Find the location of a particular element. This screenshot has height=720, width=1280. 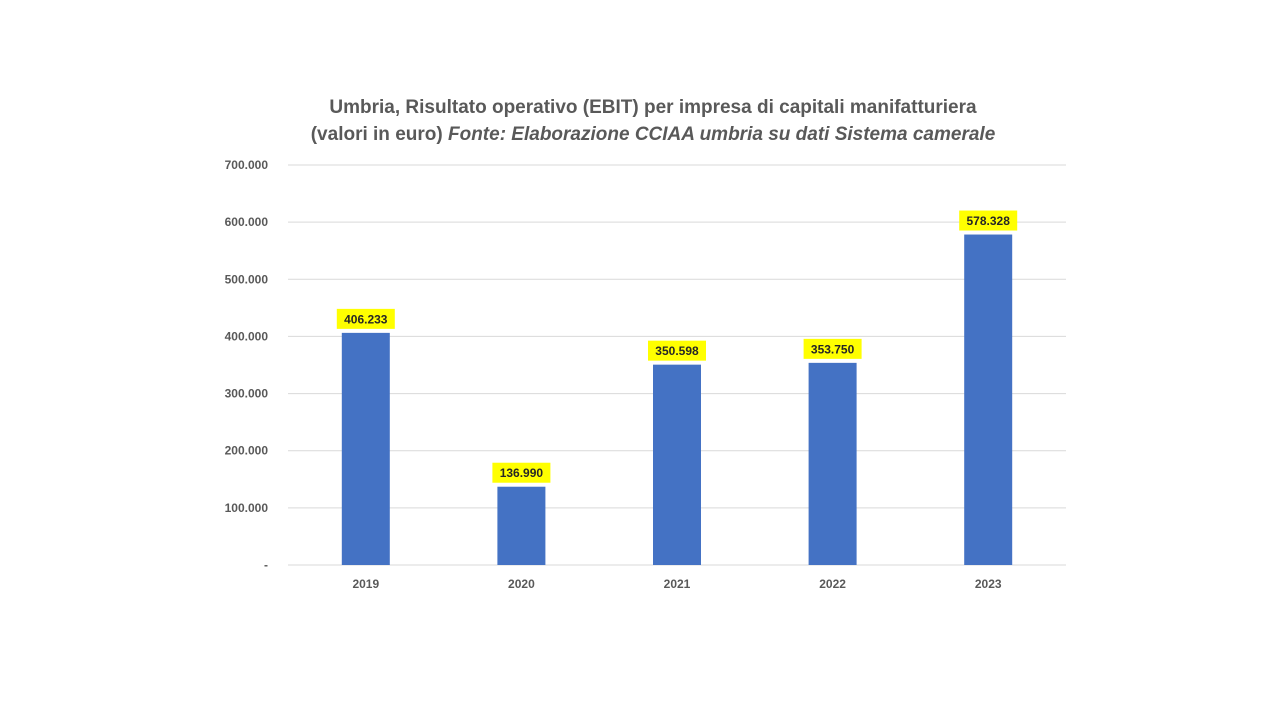

bar-2023 is located at coordinates (988, 399).